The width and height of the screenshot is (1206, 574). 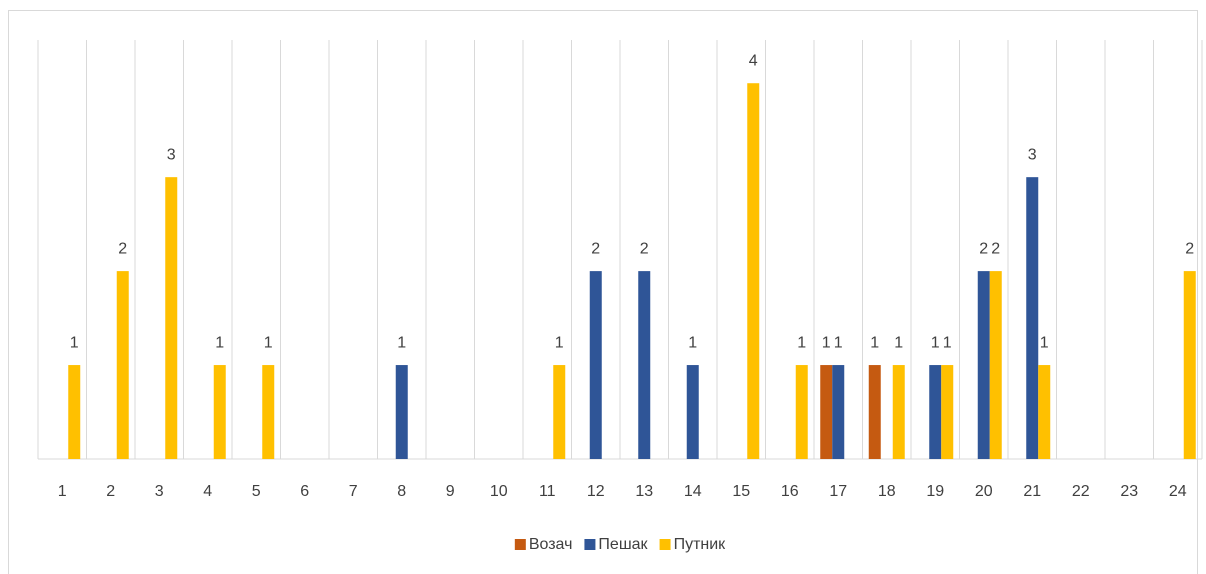 What do you see at coordinates (693, 491) in the screenshot?
I see `x-tick-label: 14` at bounding box center [693, 491].